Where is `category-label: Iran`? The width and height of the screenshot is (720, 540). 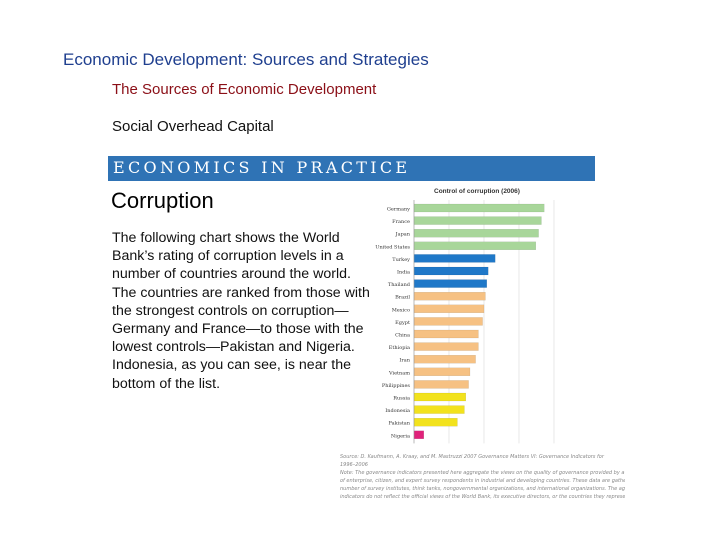 category-label: Iran is located at coordinates (404, 361).